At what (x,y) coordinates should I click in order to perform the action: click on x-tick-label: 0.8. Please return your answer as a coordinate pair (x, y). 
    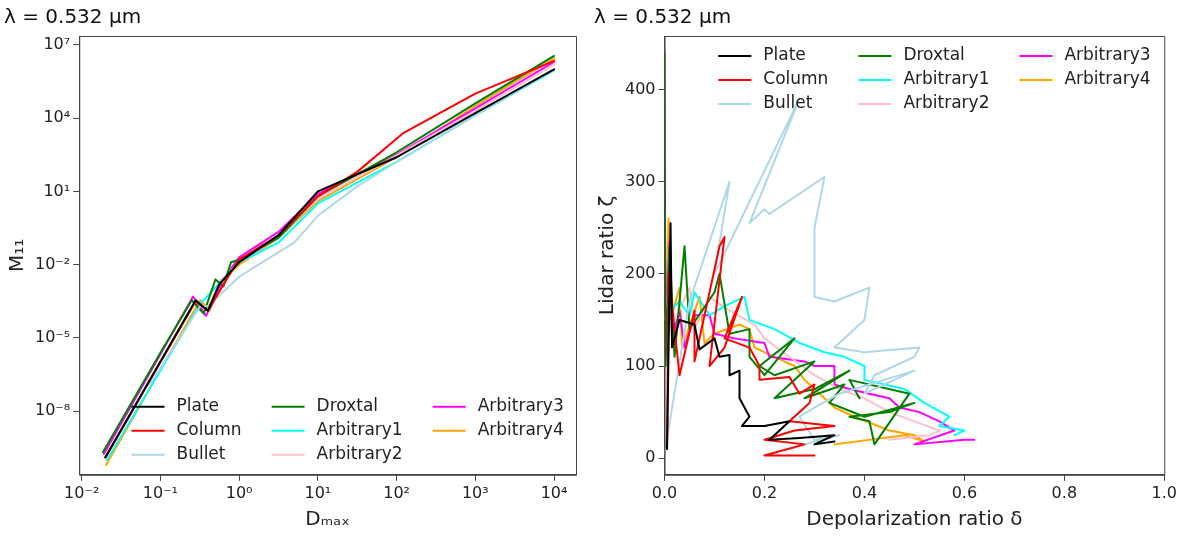
    Looking at the image, I should click on (1064, 492).